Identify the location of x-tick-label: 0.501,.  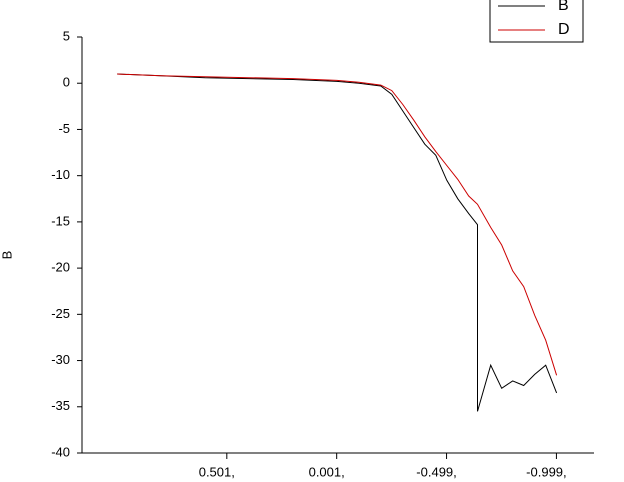
(217, 471).